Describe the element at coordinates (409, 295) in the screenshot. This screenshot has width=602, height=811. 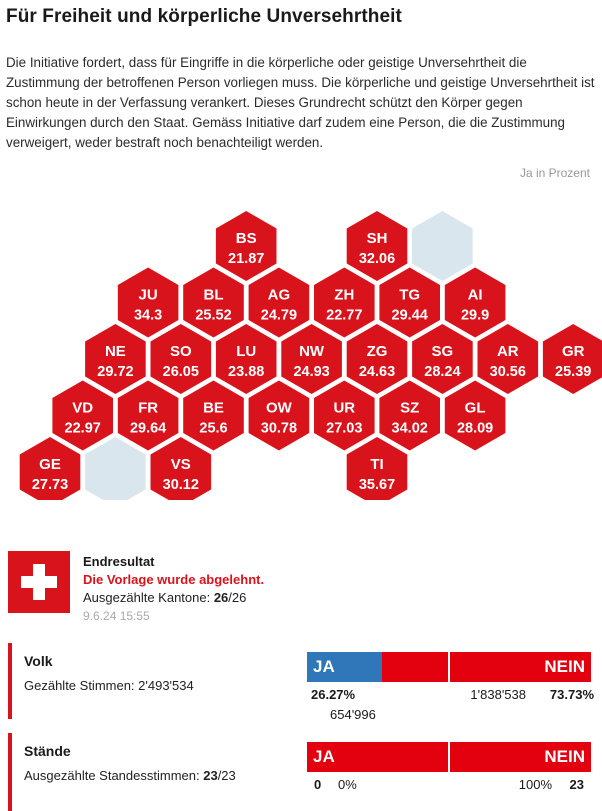
I see `hex-label-tg: TG` at that location.